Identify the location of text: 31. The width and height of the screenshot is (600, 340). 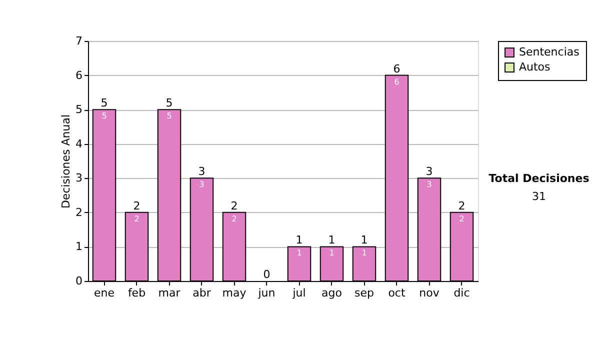
(539, 196).